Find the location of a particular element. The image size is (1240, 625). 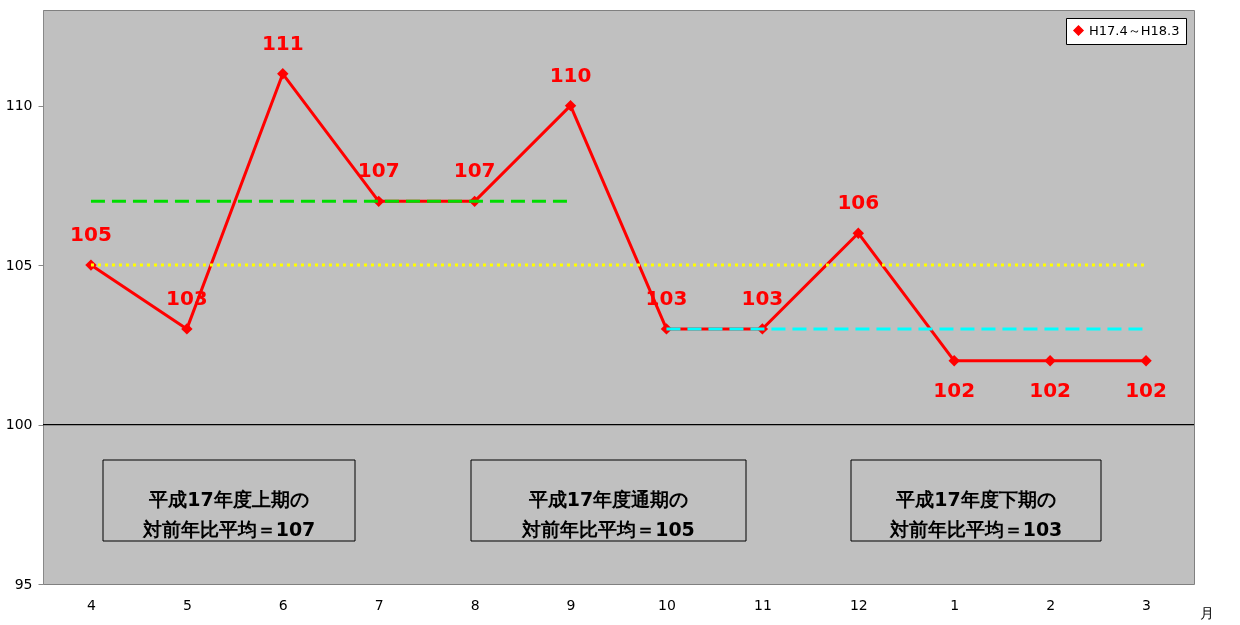

x-tick-label: 11 is located at coordinates (762, 604).